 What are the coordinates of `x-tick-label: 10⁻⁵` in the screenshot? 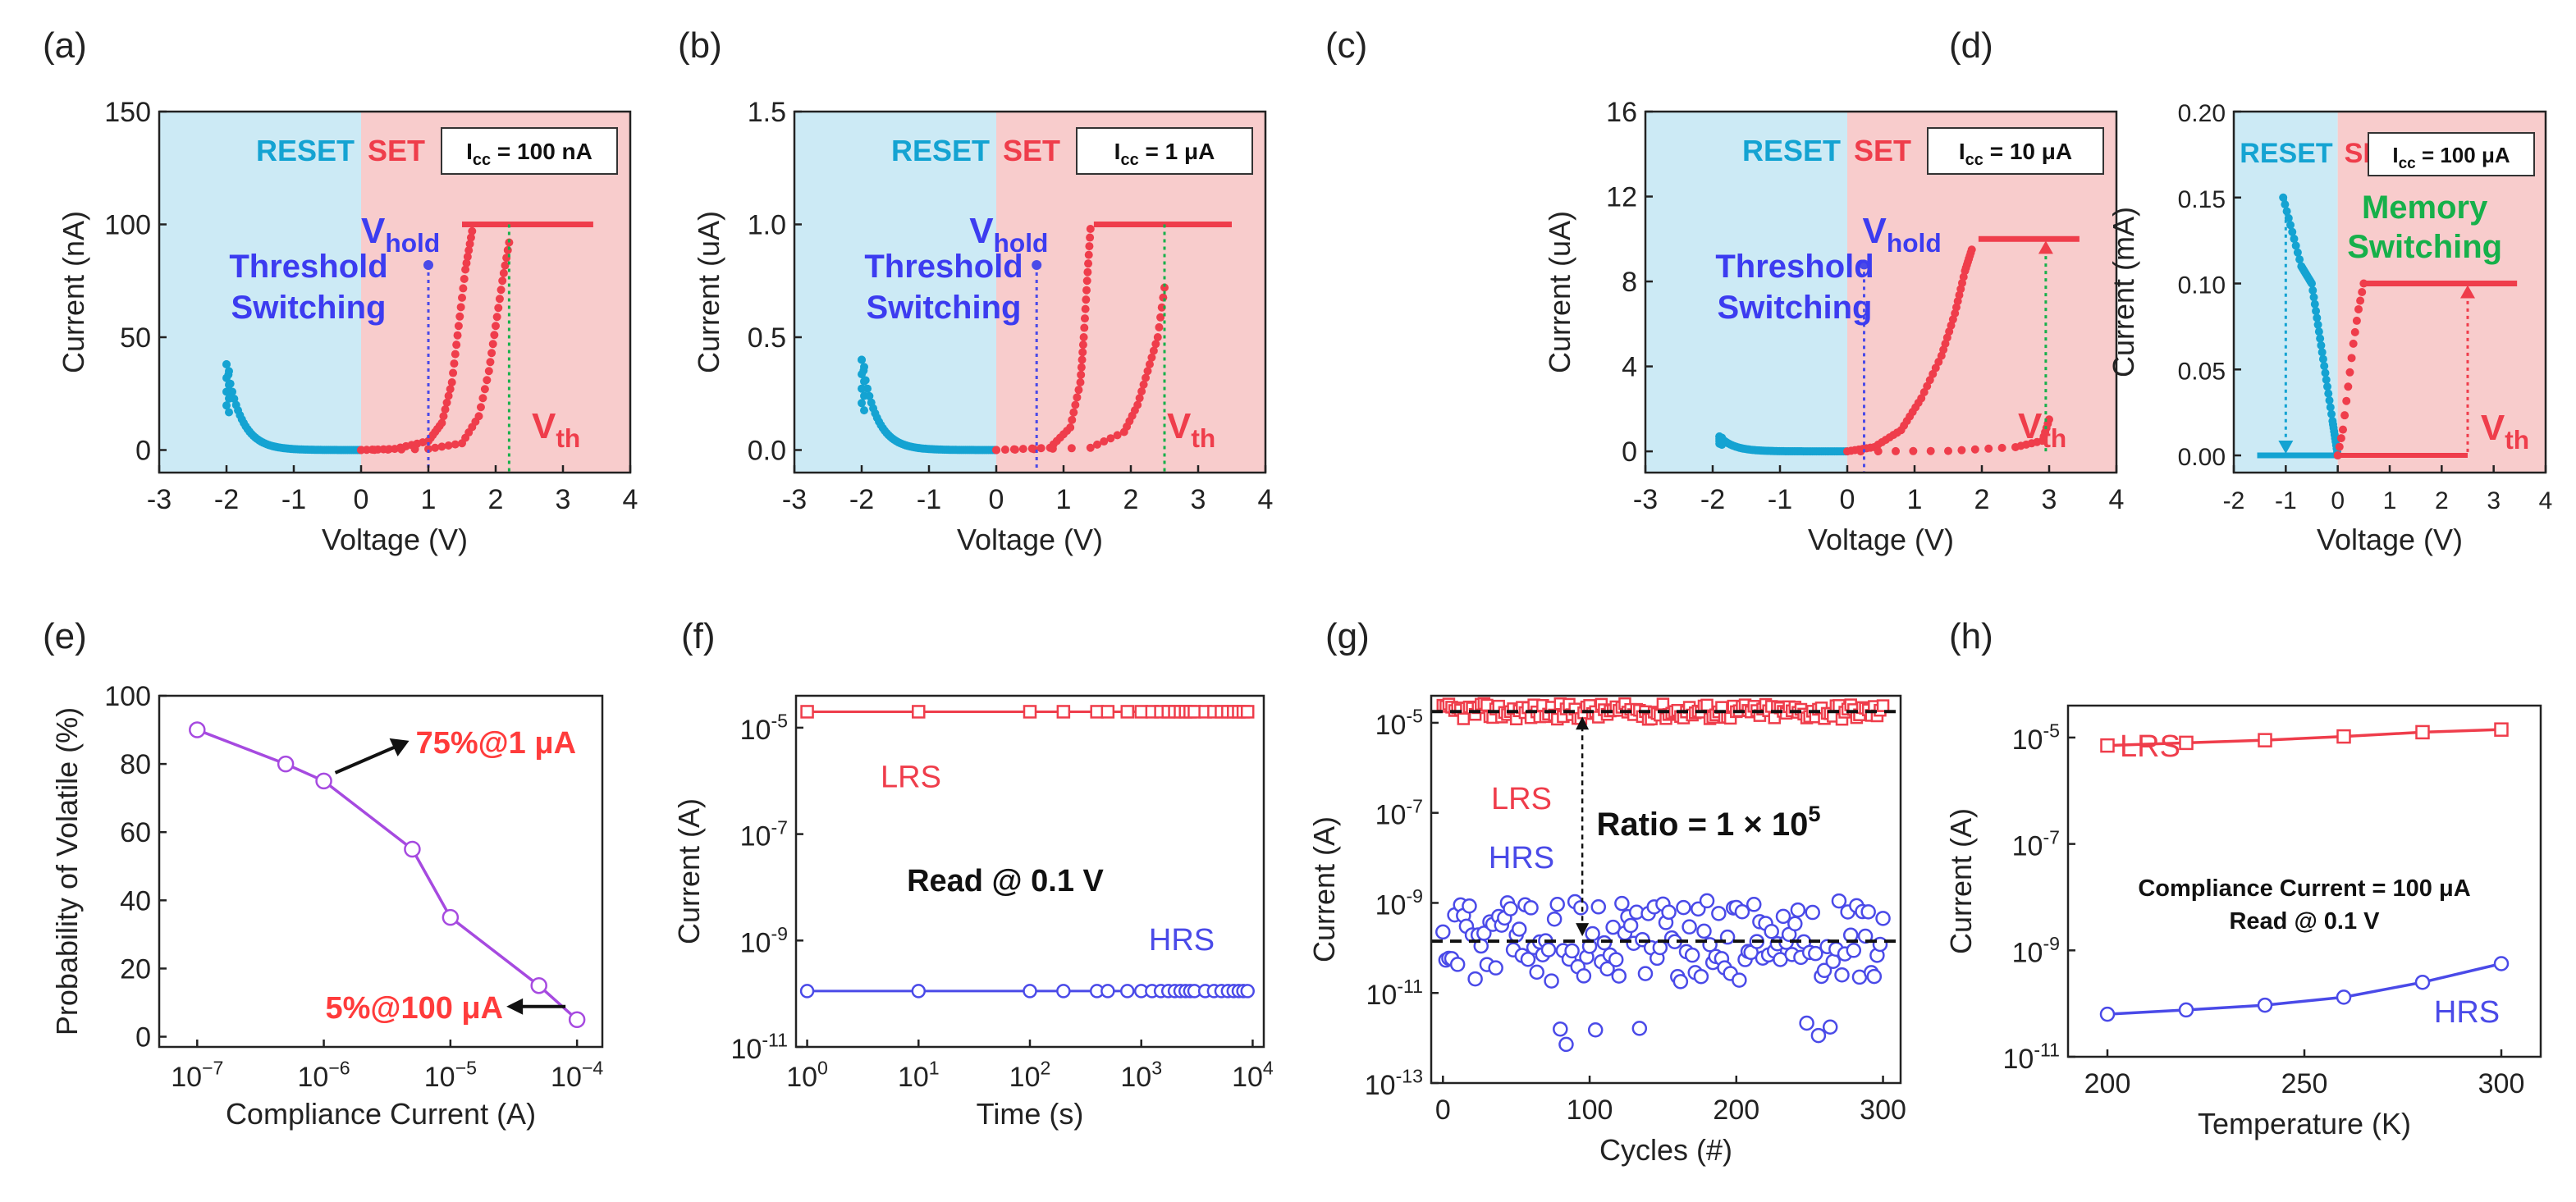 It's located at (450, 1075).